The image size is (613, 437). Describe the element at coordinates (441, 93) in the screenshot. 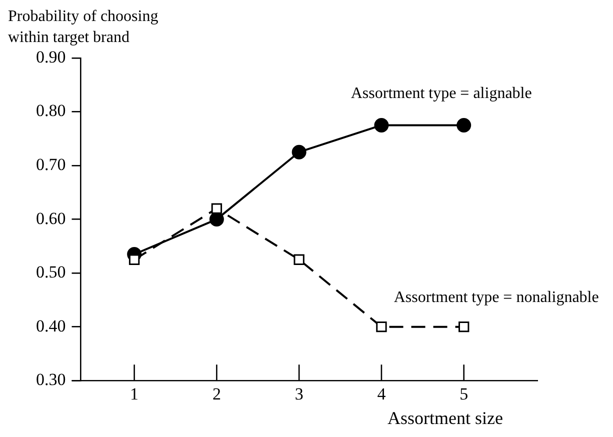

I see `series-label: Assortment type = alignable` at that location.